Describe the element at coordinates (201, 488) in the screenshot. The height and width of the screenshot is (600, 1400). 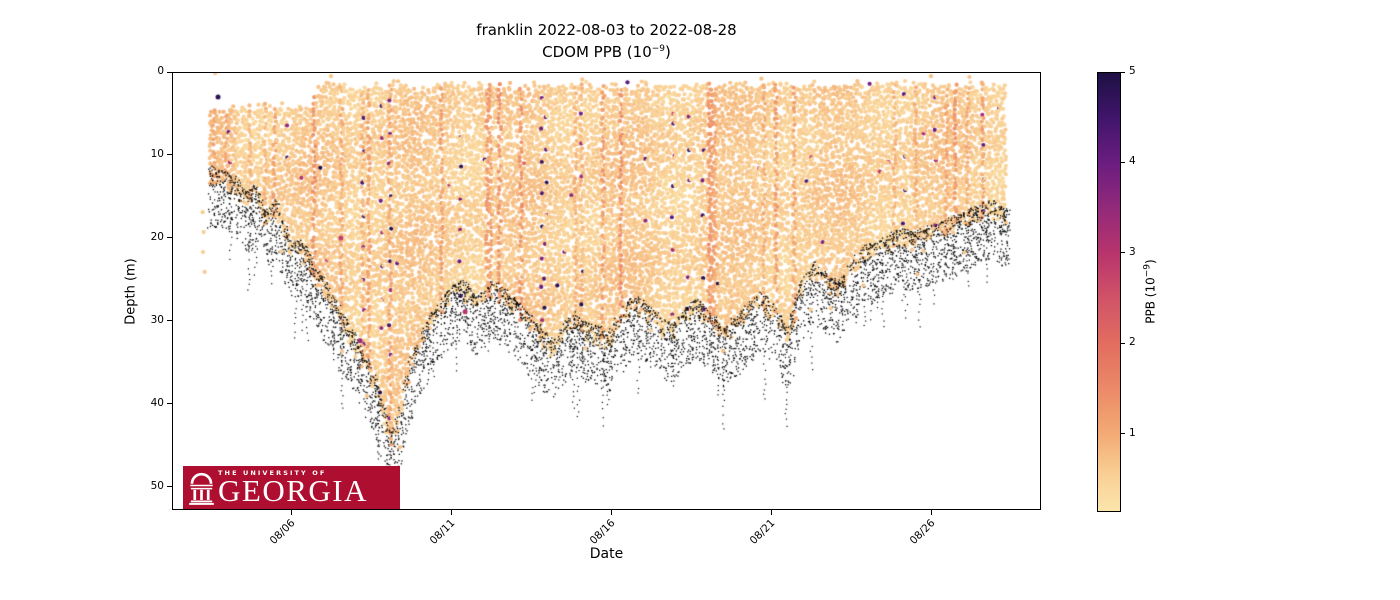
I see `uga-arch-icon` at that location.